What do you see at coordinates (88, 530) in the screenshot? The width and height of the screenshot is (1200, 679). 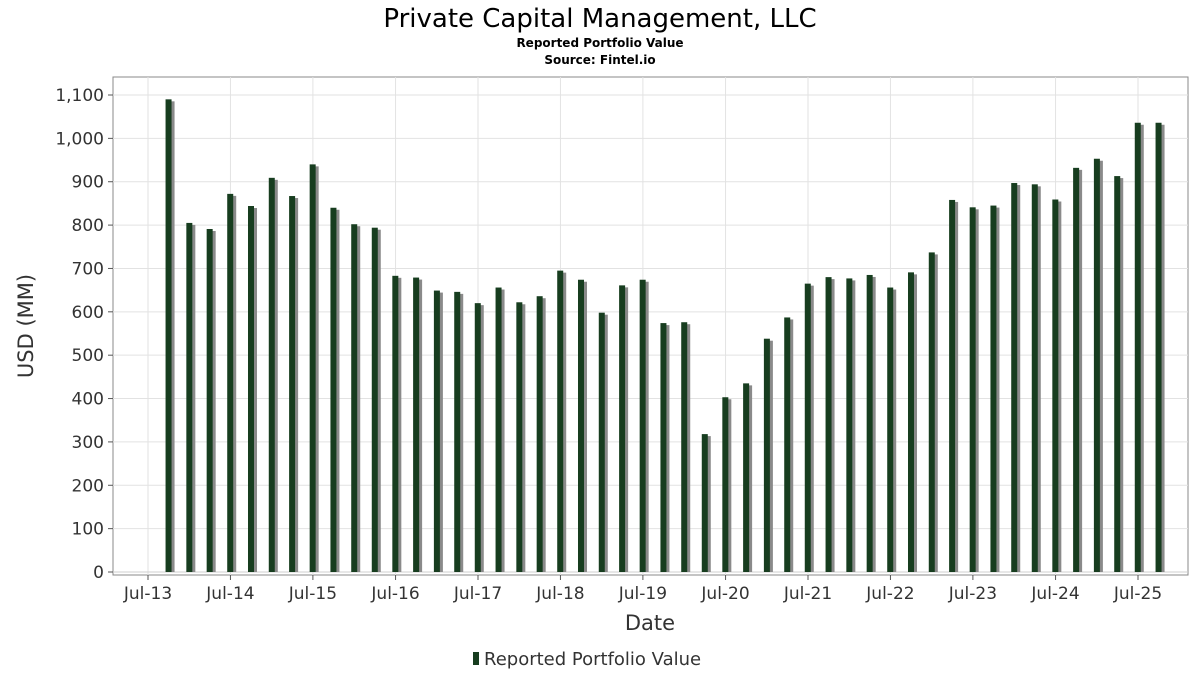 I see `y-tick-label: 100` at bounding box center [88, 530].